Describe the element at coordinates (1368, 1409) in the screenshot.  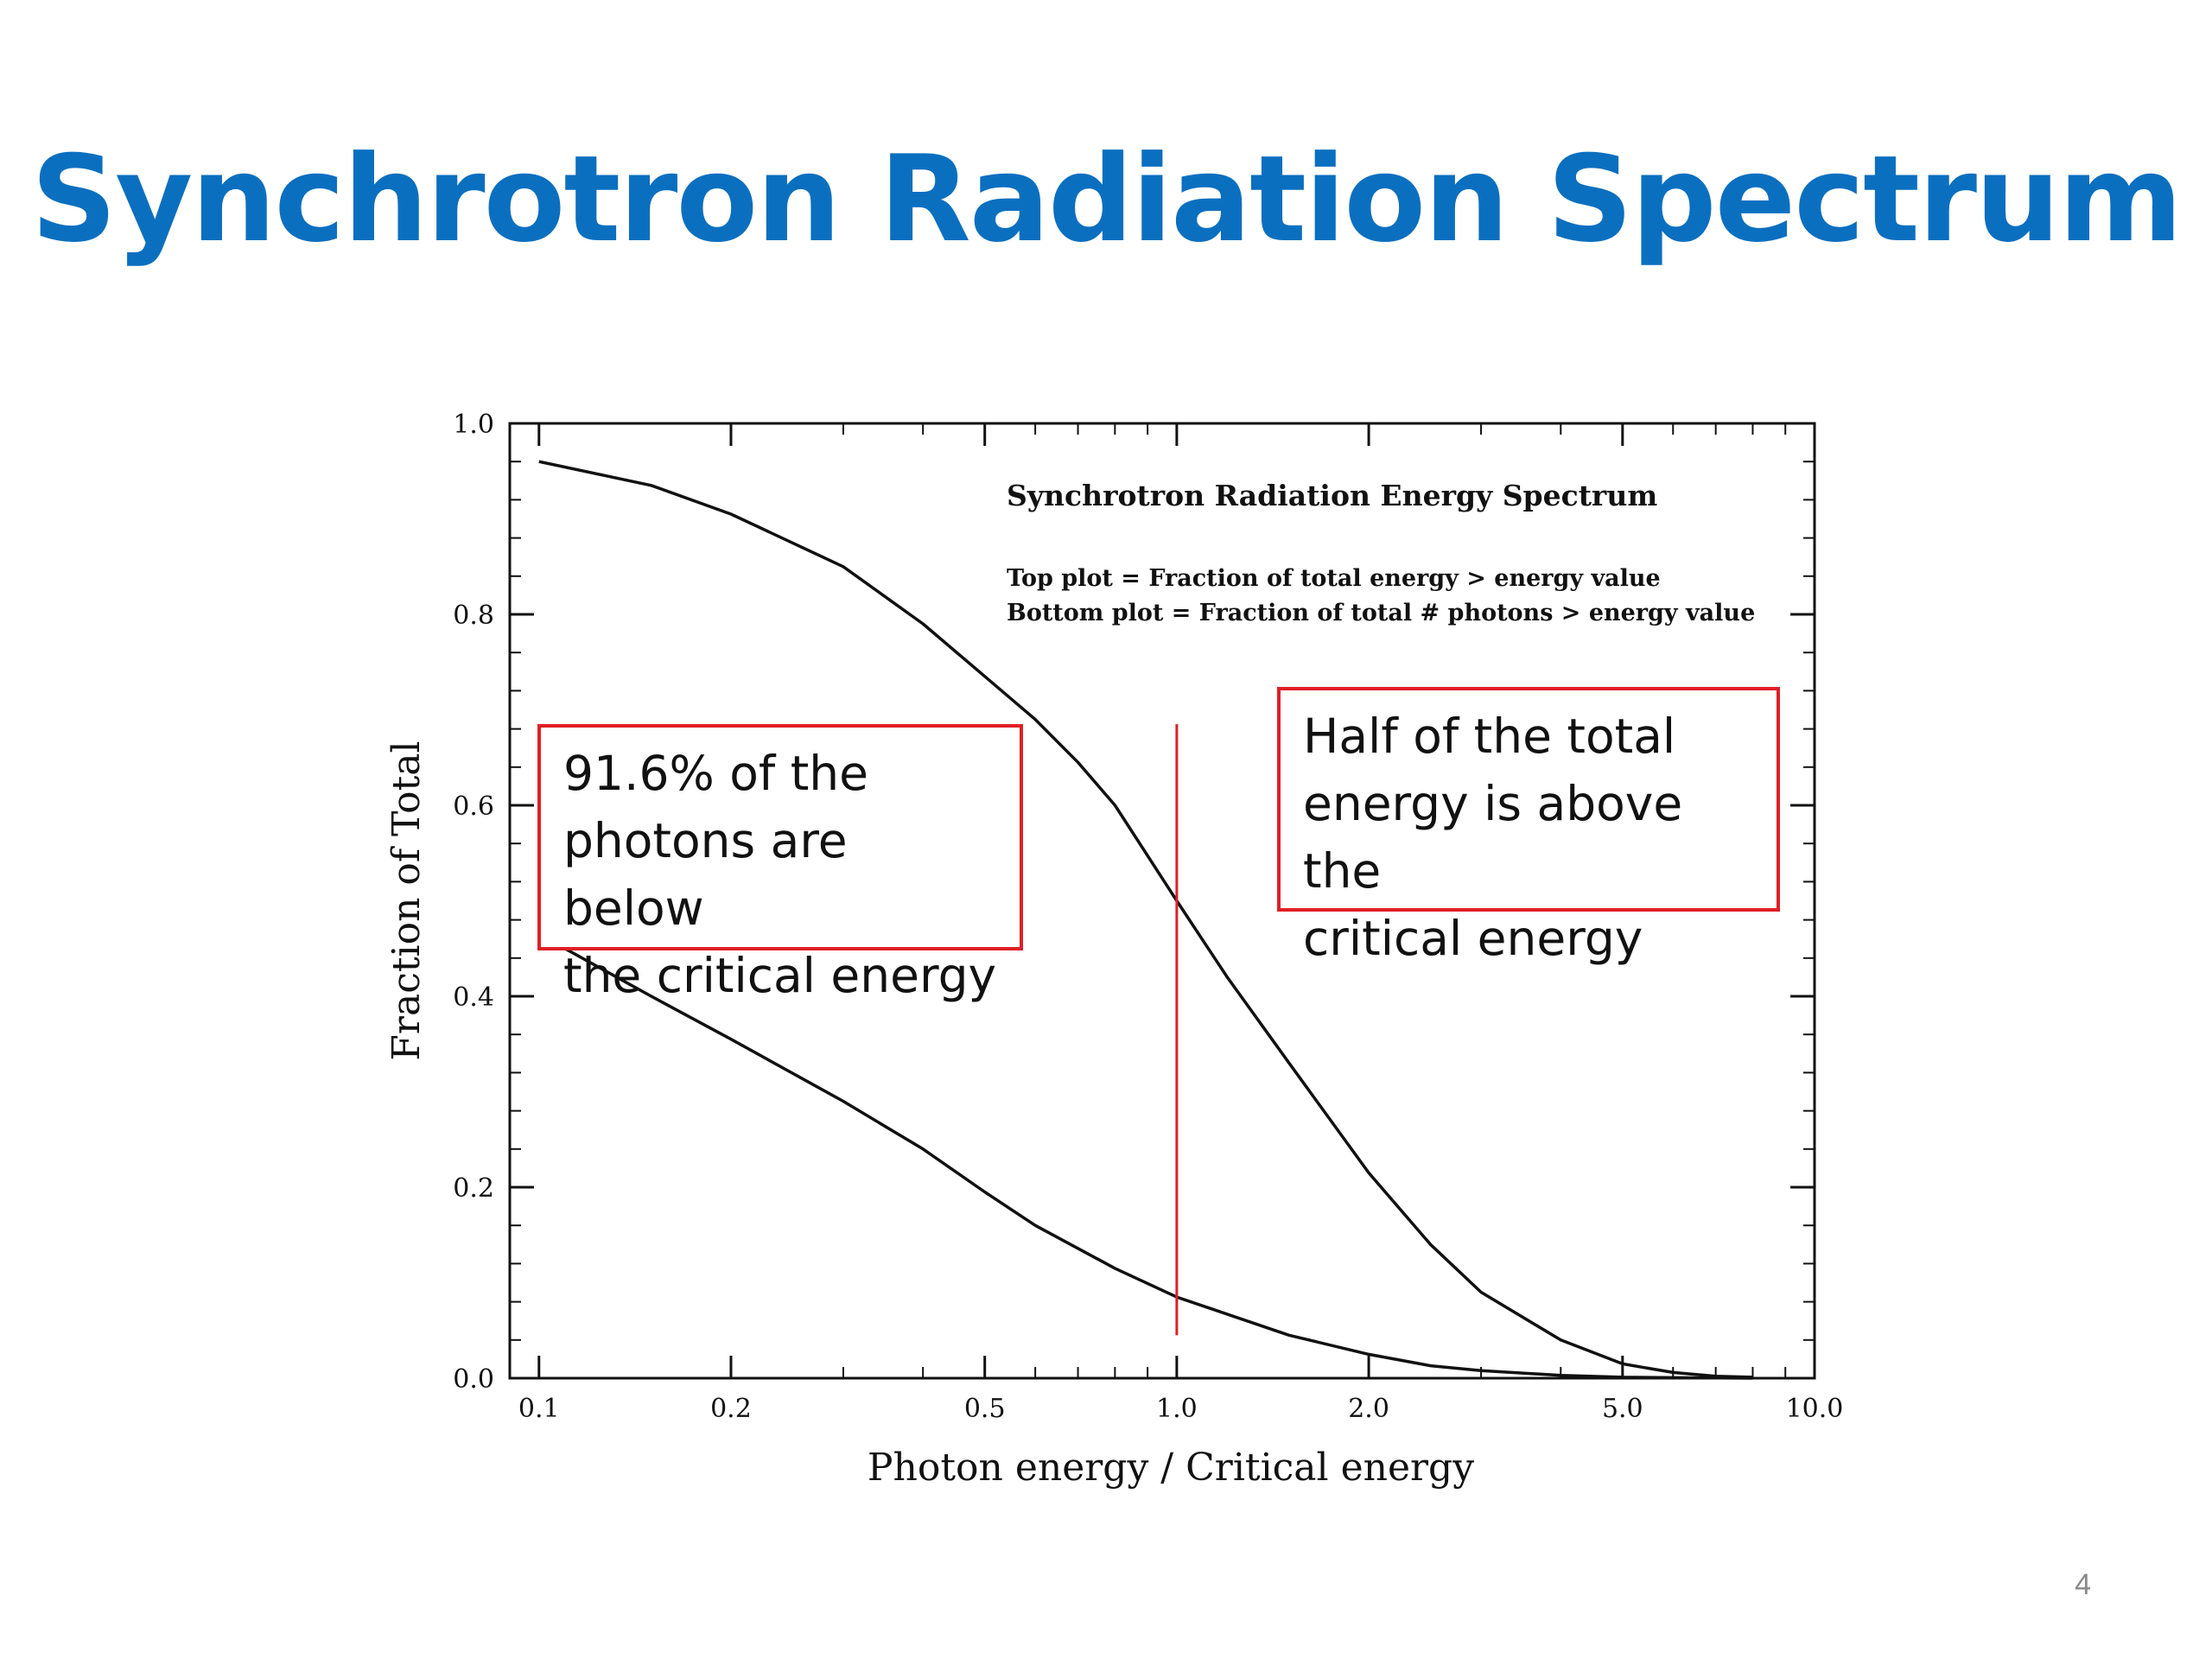
I see `x-tick-label: 2.0` at that location.